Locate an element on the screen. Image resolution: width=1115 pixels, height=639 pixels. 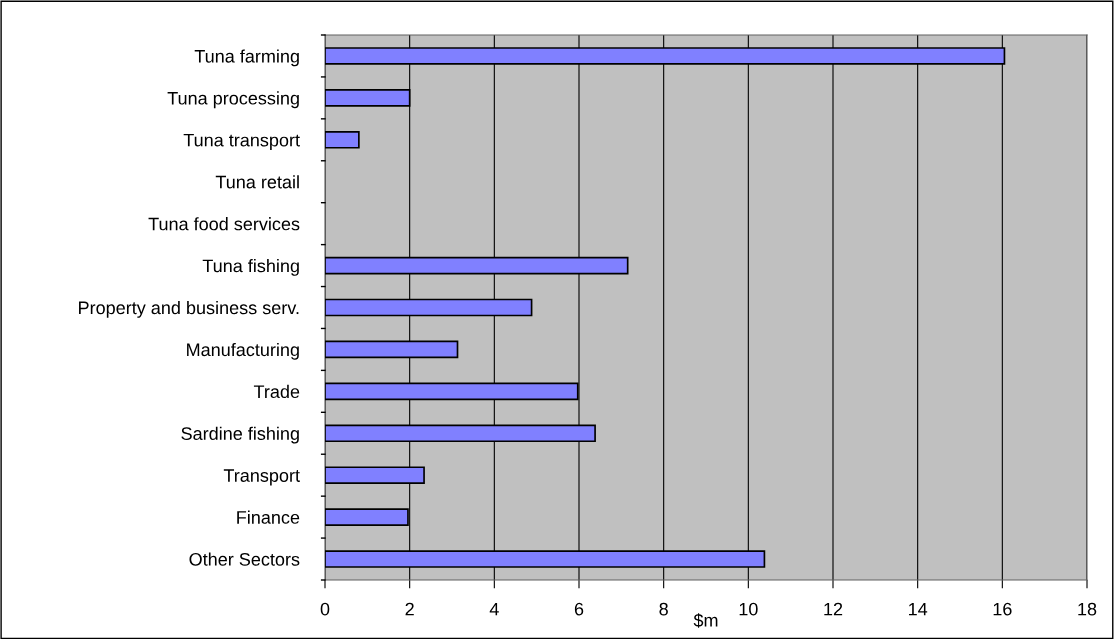
x-tick-label: 2 is located at coordinates (409, 609).